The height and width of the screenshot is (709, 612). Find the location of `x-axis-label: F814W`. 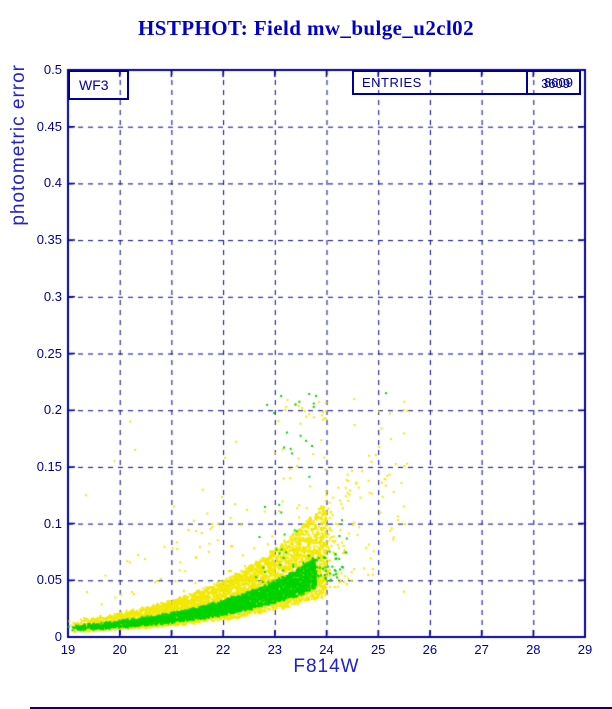

x-axis-label: F814W is located at coordinates (326, 666).